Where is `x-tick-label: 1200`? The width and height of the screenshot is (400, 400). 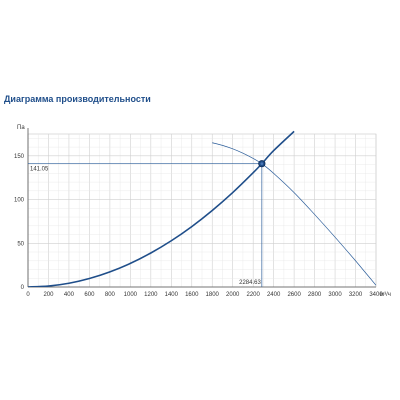 x-tick-label: 1200 is located at coordinates (151, 295).